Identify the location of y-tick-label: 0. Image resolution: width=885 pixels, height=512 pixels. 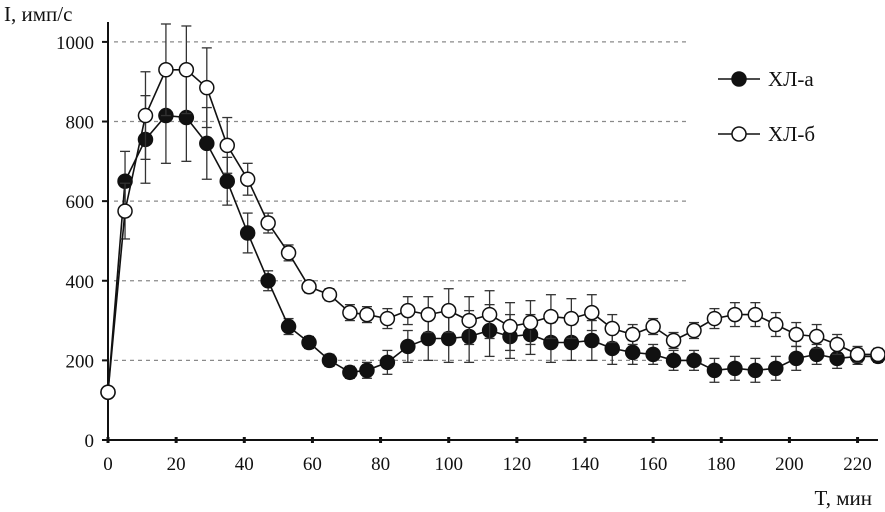
(90, 441).